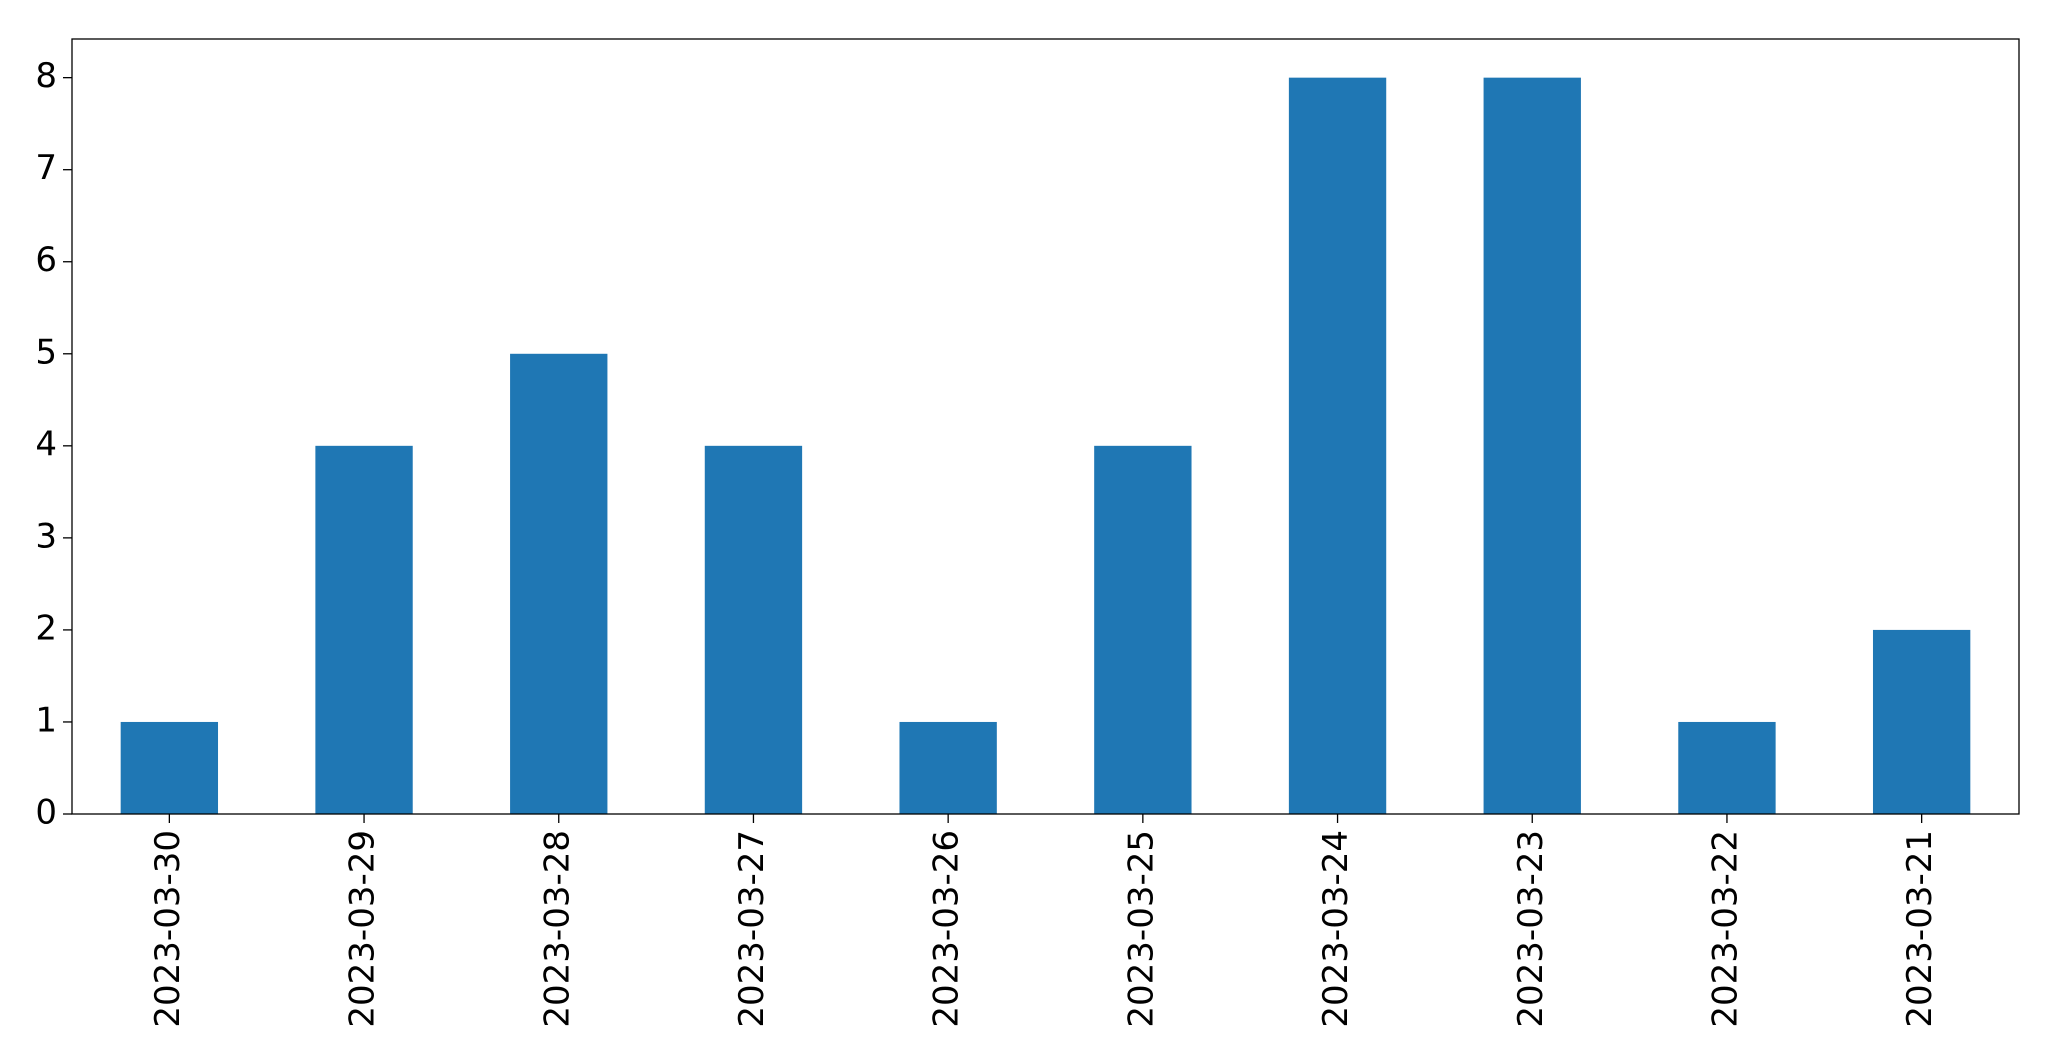 This screenshot has width=2049, height=1061. Describe the element at coordinates (557, 929) in the screenshot. I see `x-tick-label: 2023-03-28` at that location.